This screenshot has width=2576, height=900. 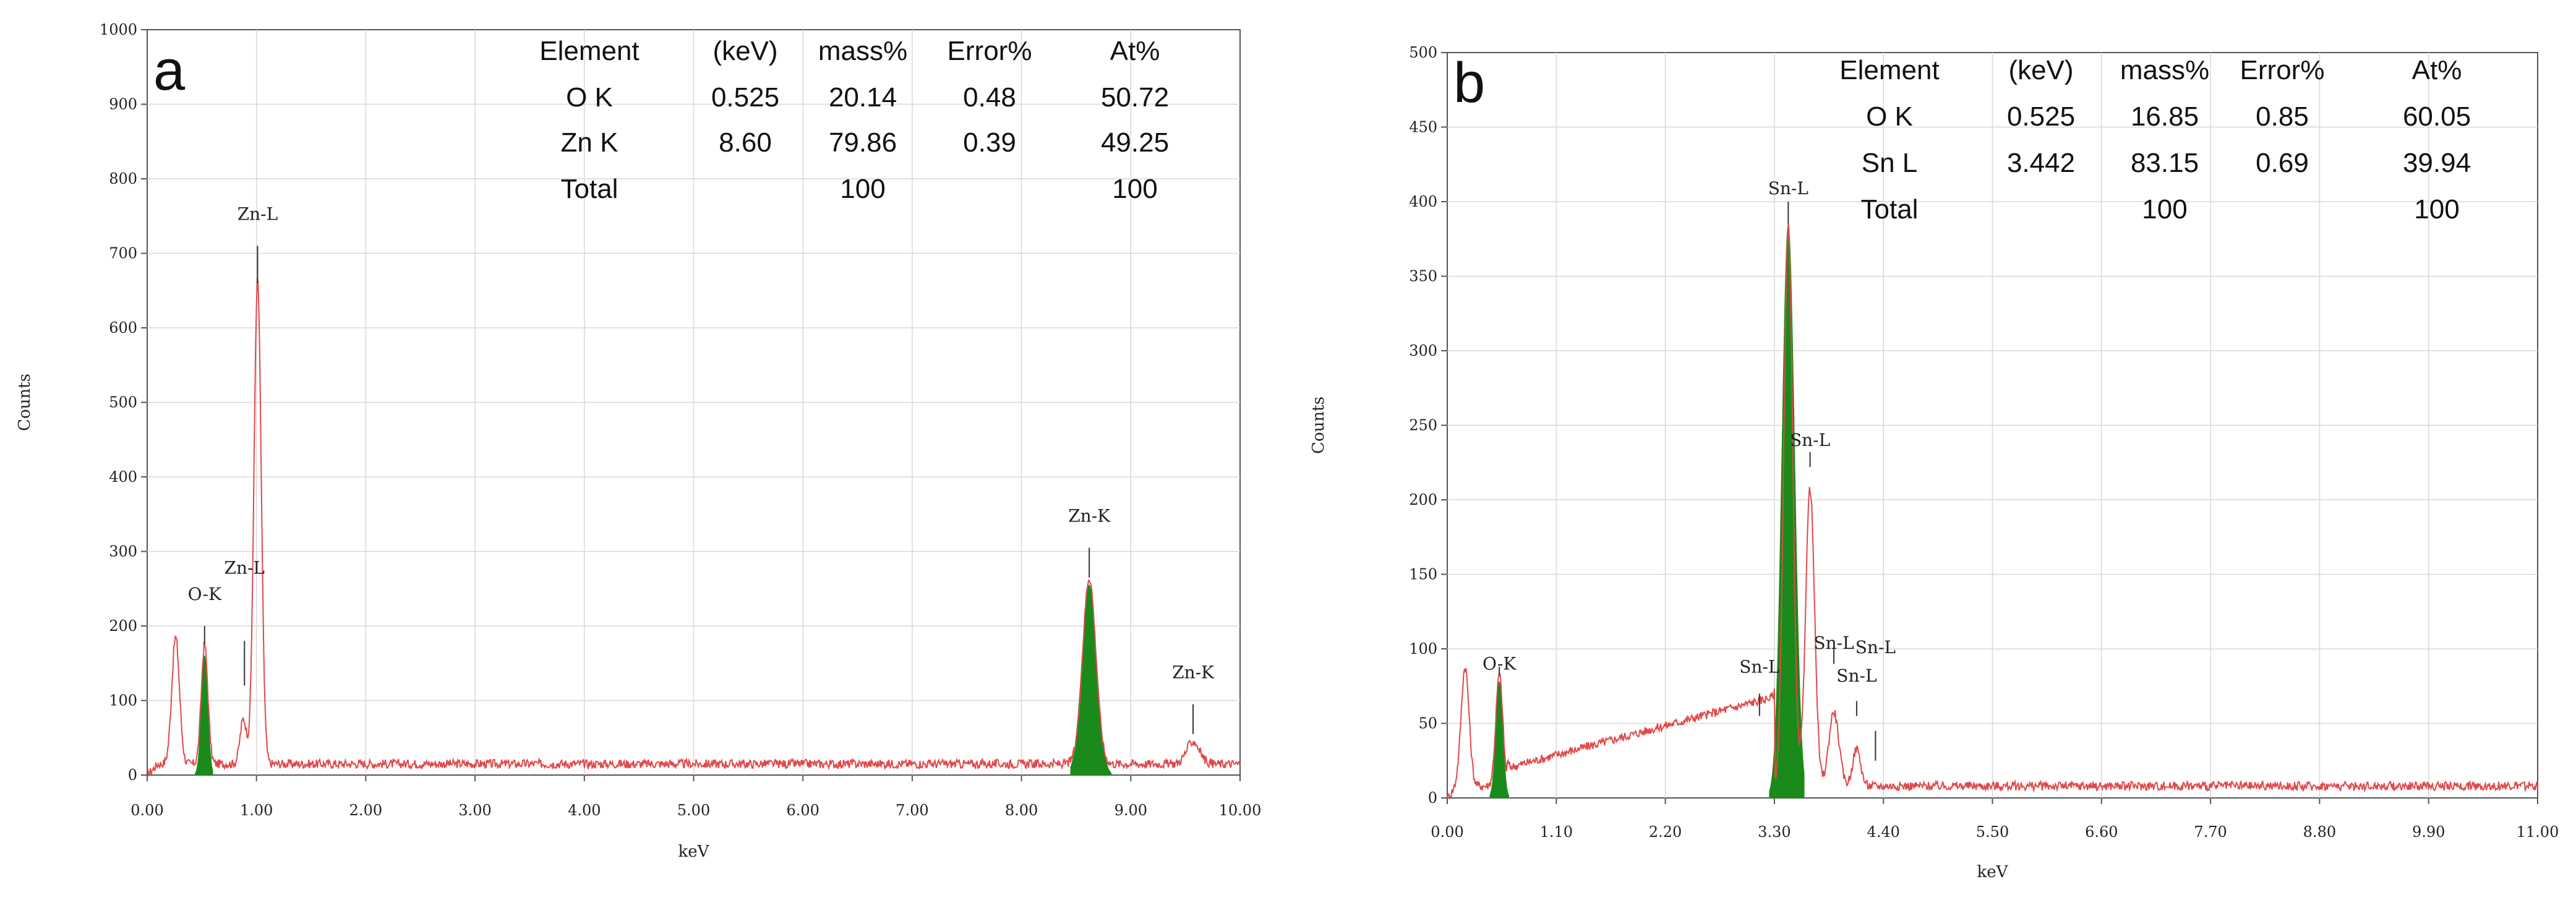 I want to click on x-tick-label: 3.30, so click(x=1775, y=832).